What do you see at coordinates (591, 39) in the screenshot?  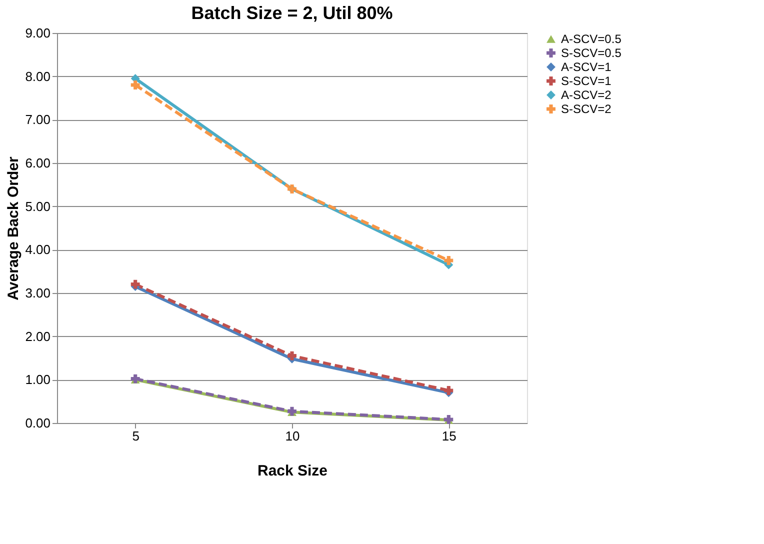 I see `legend-label: A-SCV=0.5` at bounding box center [591, 39].